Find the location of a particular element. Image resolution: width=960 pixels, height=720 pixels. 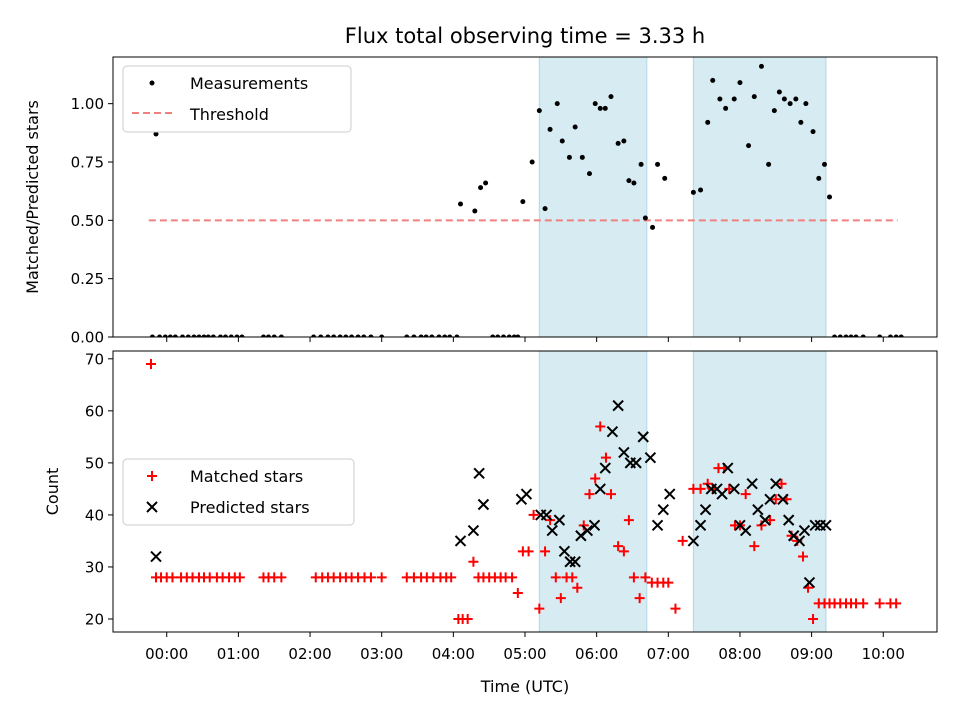

x-tick-label: 05:00 is located at coordinates (524, 654).